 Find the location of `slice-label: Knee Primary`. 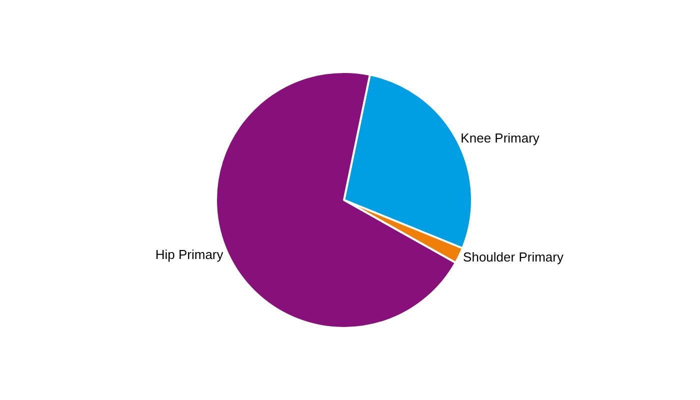

slice-label: Knee Primary is located at coordinates (500, 138).